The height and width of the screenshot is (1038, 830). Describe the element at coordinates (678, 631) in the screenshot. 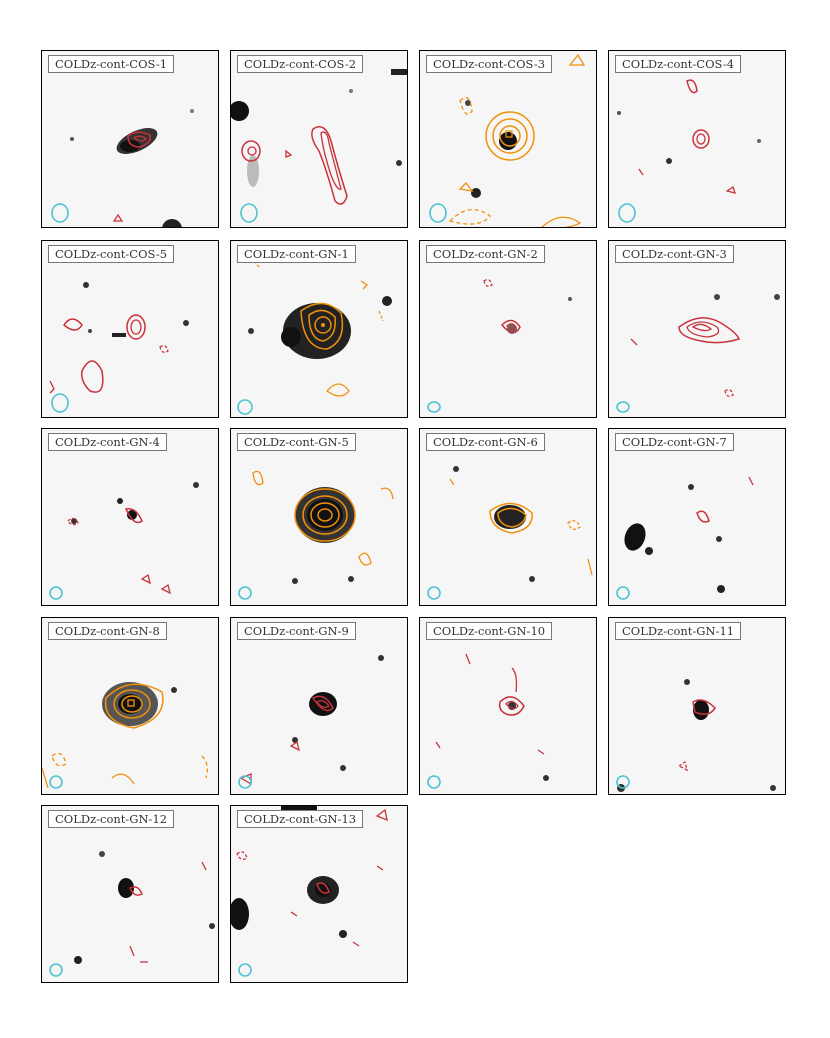

I see `panel-label: COLDz-cont-GN-11` at that location.